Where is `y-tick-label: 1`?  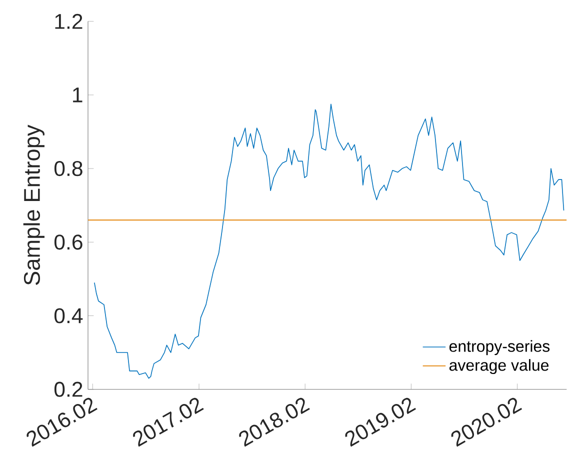 y-tick-label: 1 is located at coordinates (77, 95).